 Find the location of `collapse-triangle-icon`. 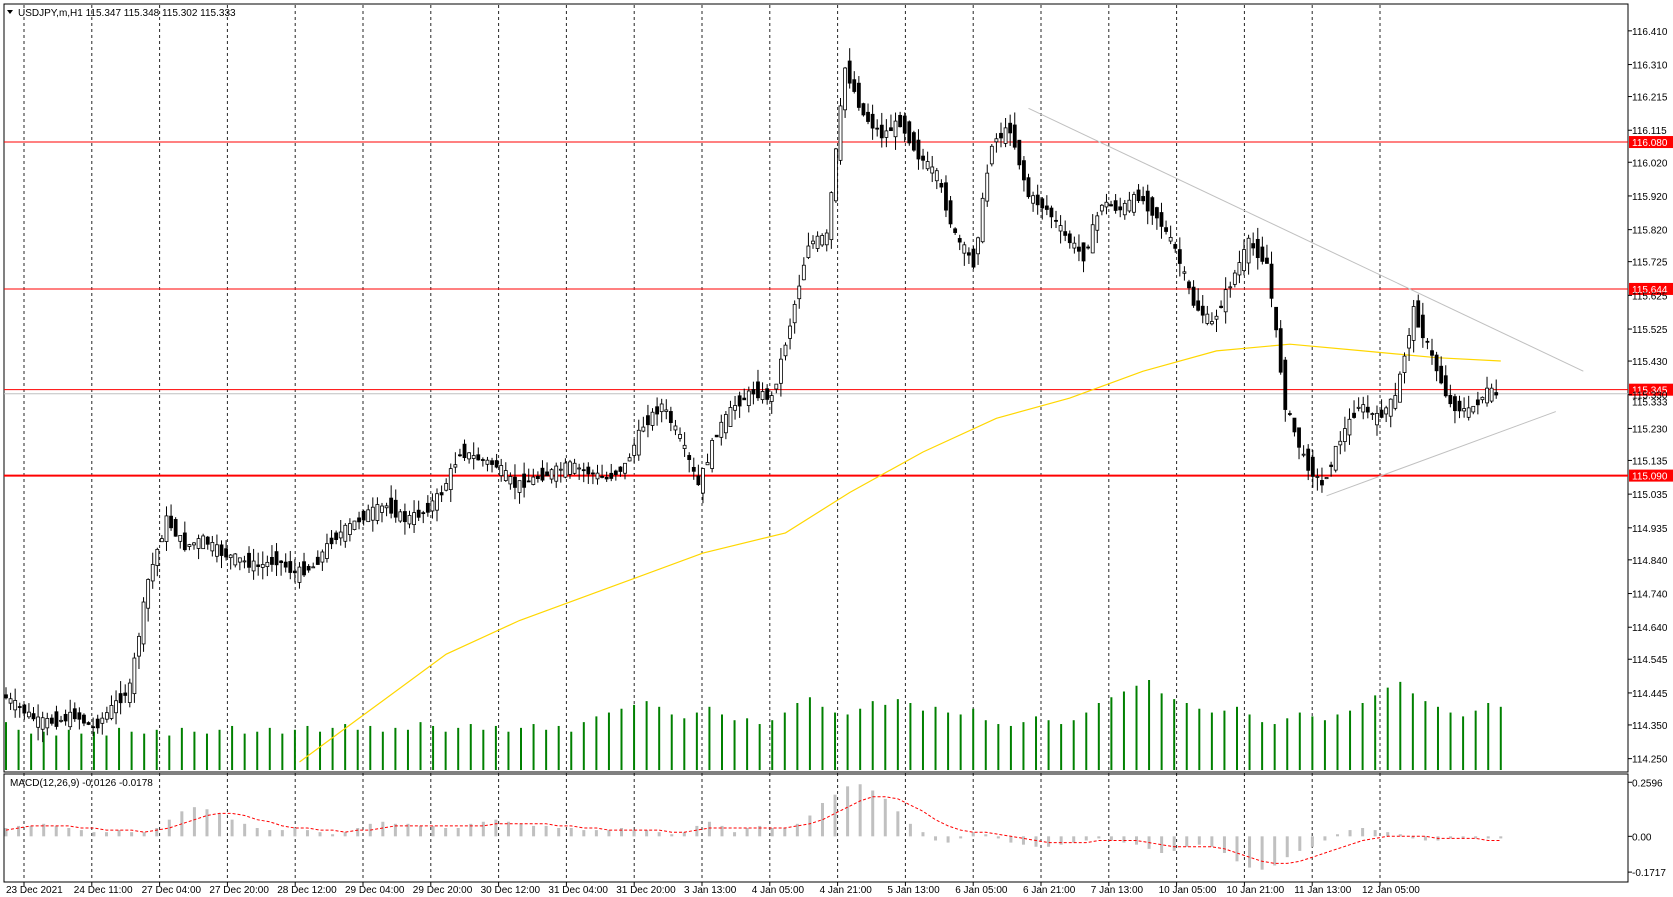

collapse-triangle-icon is located at coordinates (10, 12).